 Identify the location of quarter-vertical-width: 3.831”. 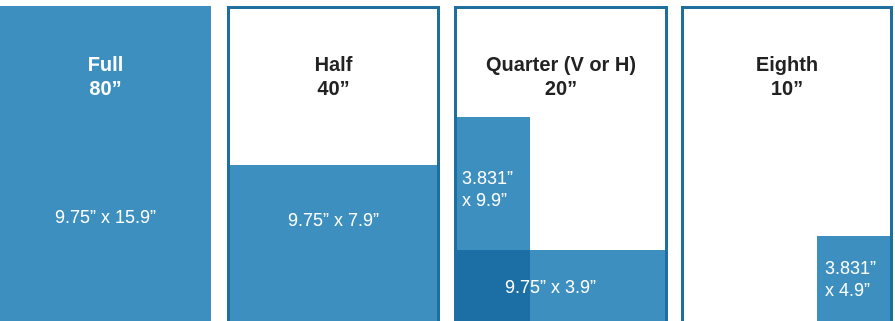
(488, 178).